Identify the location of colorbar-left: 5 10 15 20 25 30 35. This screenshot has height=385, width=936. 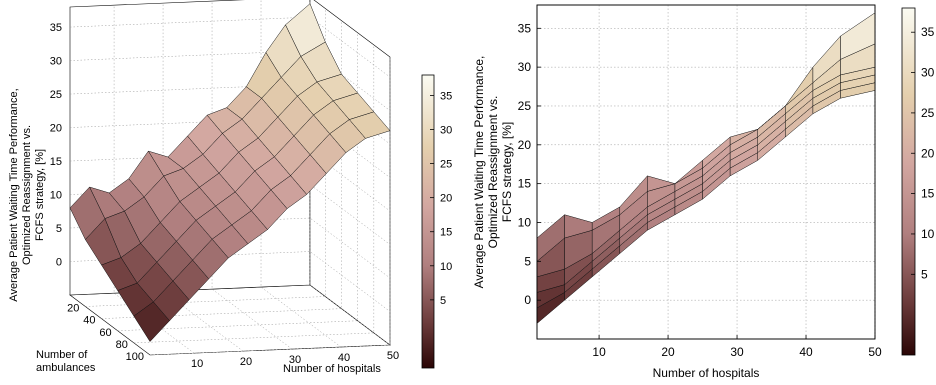
(436, 221).